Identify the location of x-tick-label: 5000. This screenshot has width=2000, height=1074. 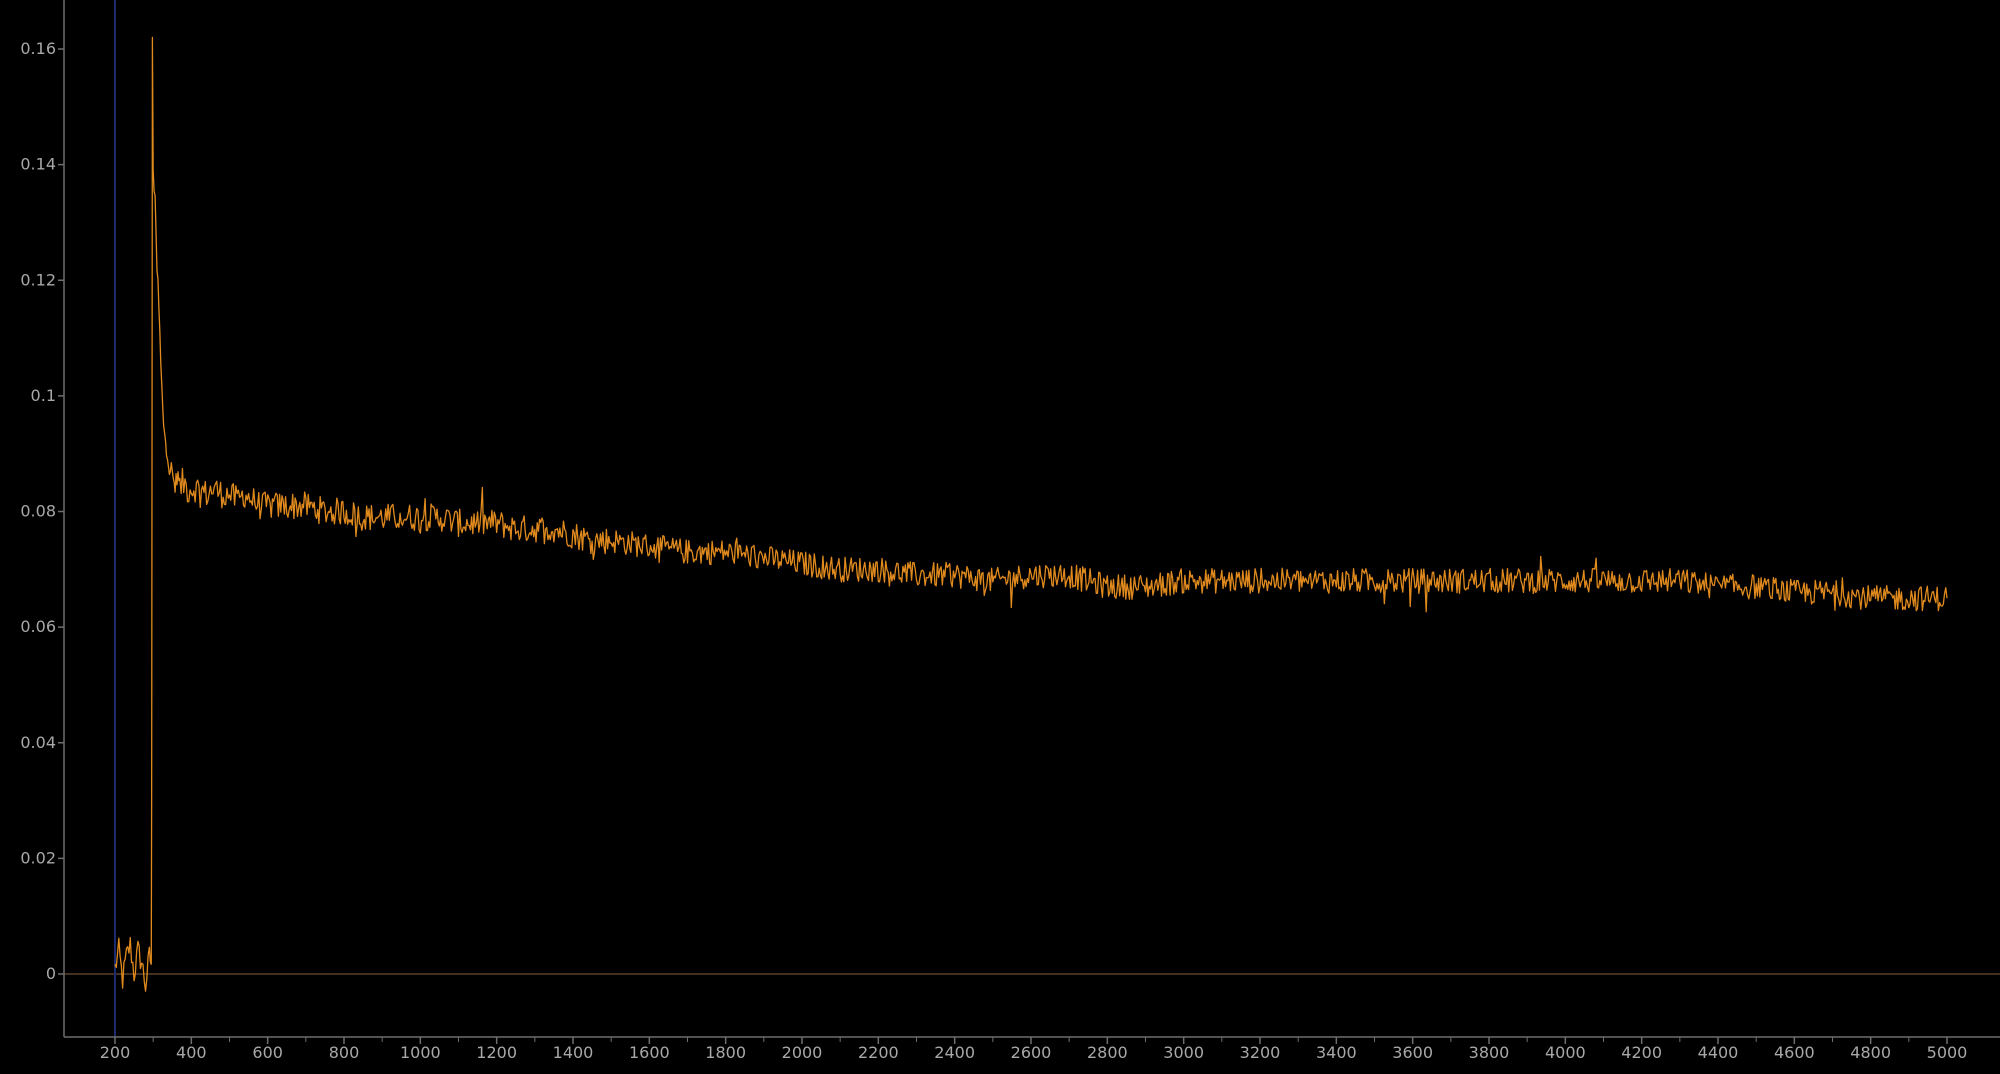
(1947, 1052).